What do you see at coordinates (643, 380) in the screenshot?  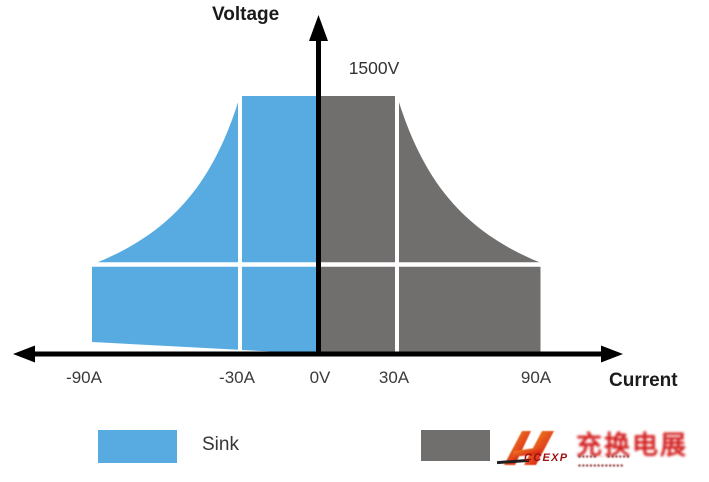 I see `x-axis-title: Current` at bounding box center [643, 380].